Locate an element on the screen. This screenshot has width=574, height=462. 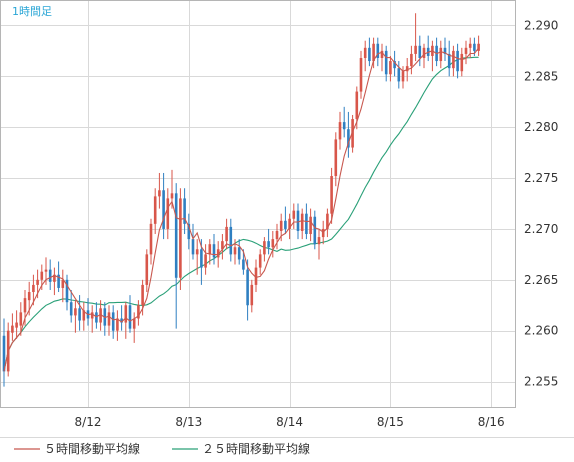
x-tick-label: 8/16 is located at coordinates (491, 422).